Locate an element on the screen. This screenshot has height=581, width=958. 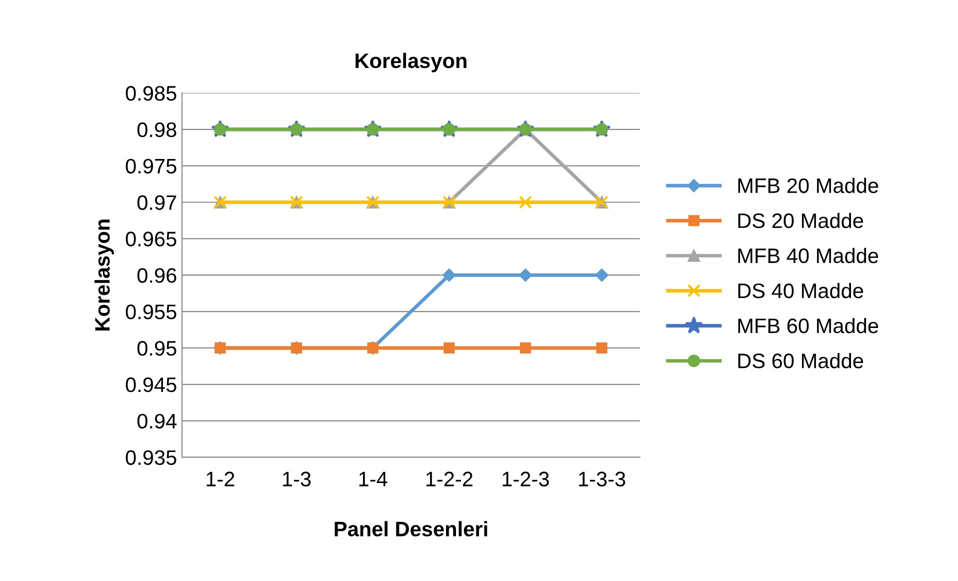
legend-label: DS 20 Madde is located at coordinates (801, 220).